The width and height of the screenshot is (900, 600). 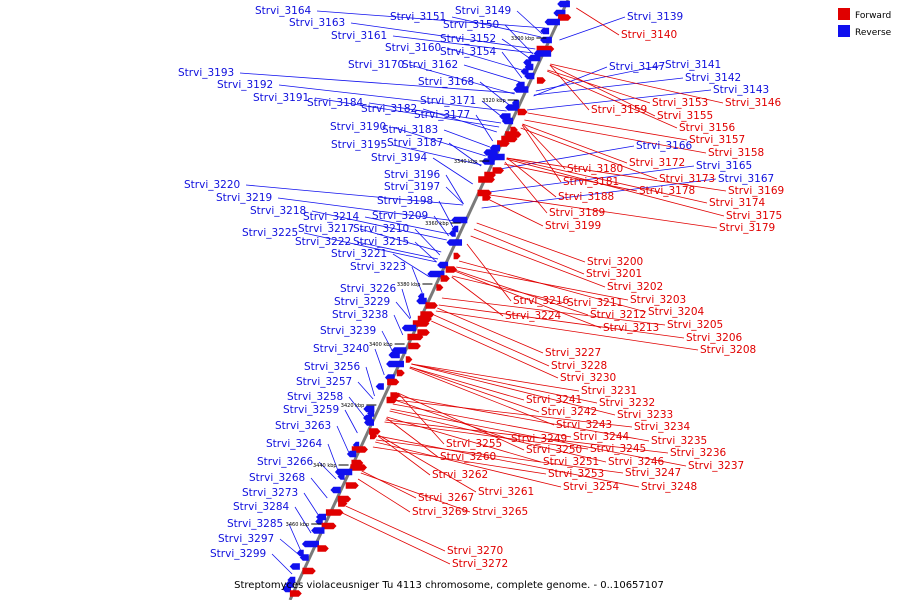 What do you see at coordinates (278, 211) in the screenshot?
I see `gene-label: Strvi_3218` at bounding box center [278, 211].